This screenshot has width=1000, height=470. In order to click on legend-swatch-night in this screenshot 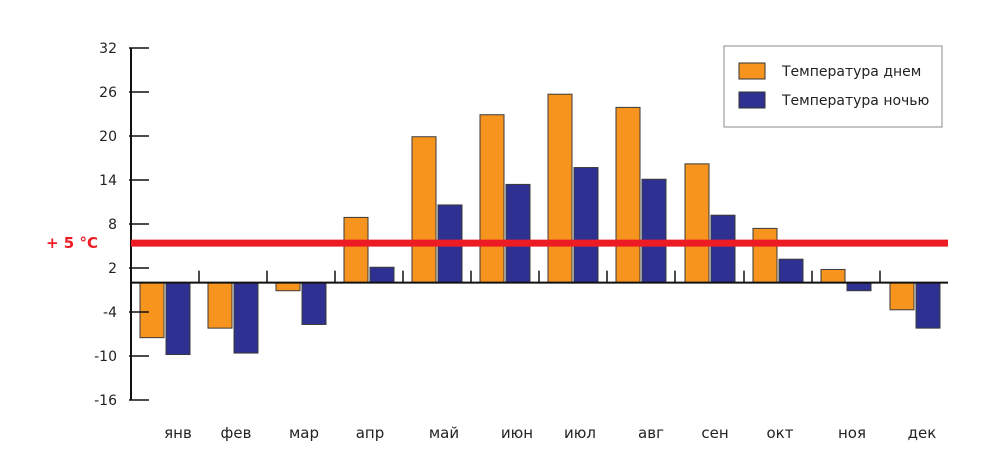, I will do `click(752, 100)`.